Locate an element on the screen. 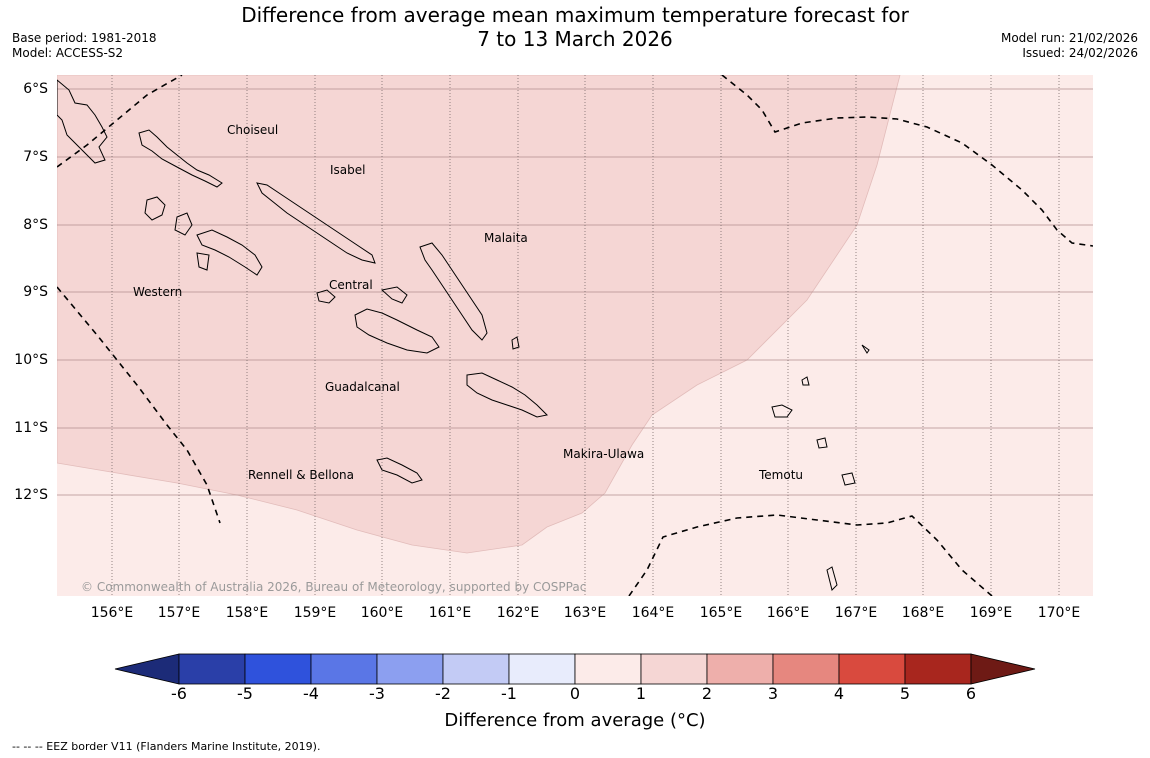 The height and width of the screenshot is (758, 1150). lon-label-159e: 159°E is located at coordinates (315, 613).